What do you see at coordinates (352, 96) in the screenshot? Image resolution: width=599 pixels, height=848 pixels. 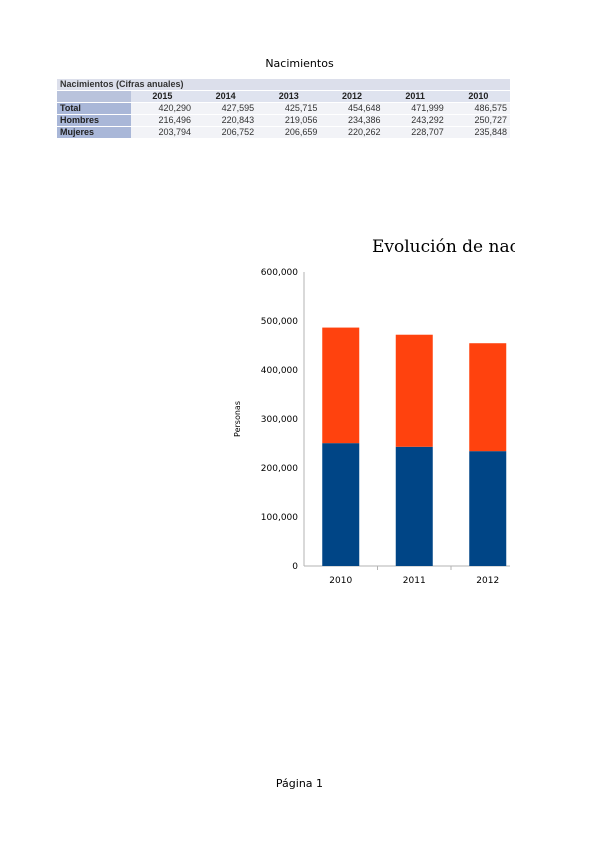 I see `year-header: 2012` at bounding box center [352, 96].